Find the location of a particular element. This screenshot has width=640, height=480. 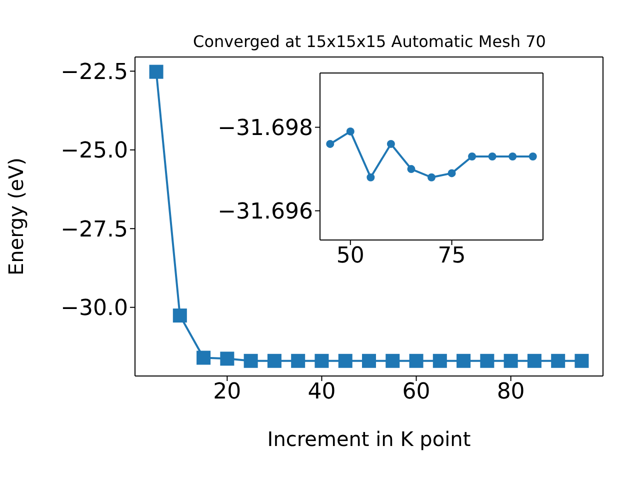

y-tick-label: −31.696 is located at coordinates (265, 212).